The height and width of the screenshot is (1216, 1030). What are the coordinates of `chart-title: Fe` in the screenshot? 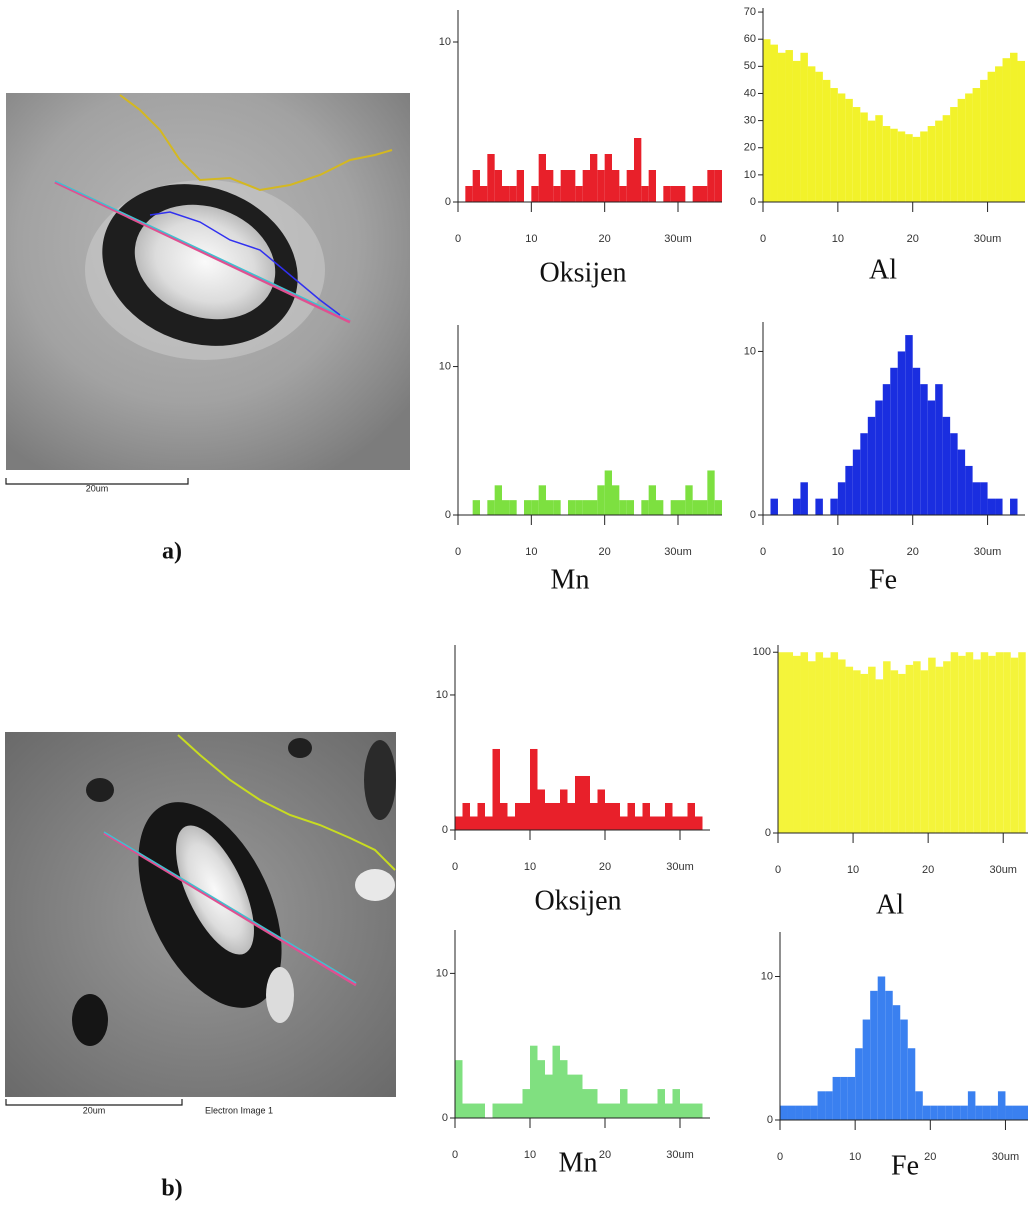 It's located at (883, 579).